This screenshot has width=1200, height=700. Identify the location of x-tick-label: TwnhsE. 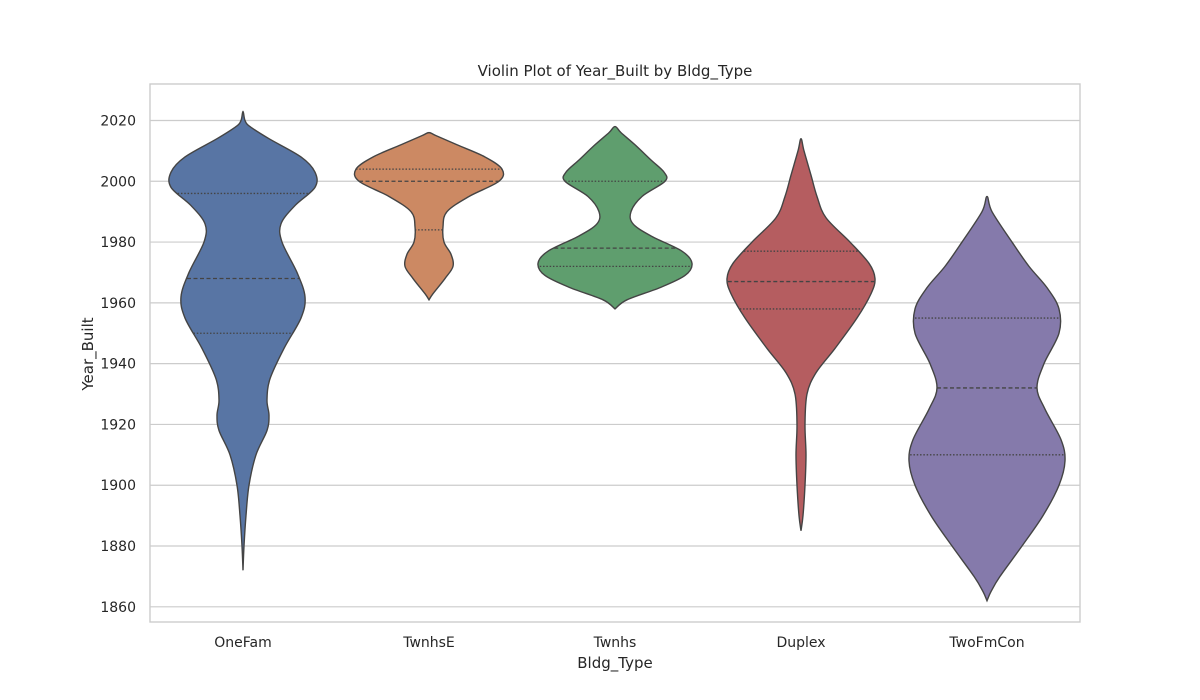
(428, 643).